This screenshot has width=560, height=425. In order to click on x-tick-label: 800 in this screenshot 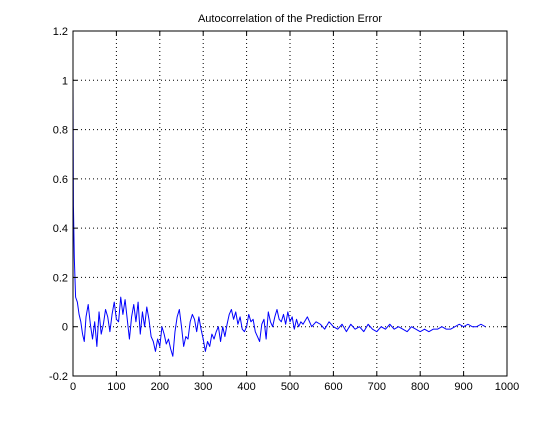, I will do `click(420, 387)`.